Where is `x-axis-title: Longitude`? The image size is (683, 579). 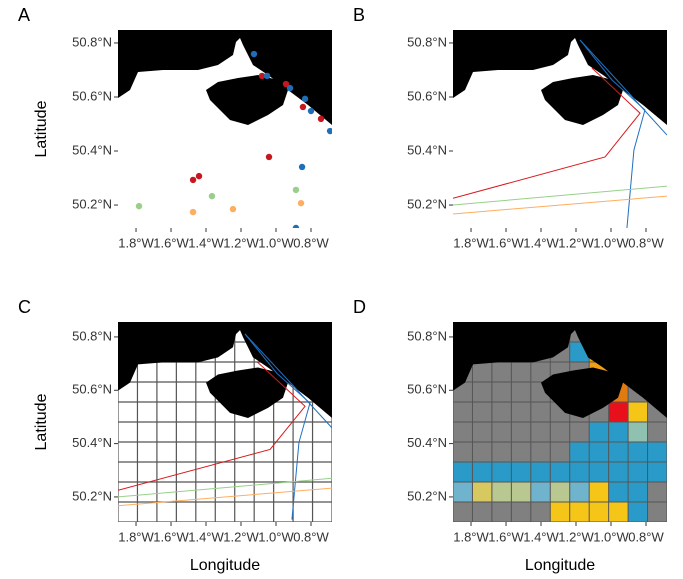
x-axis-title: Longitude is located at coordinates (560, 565).